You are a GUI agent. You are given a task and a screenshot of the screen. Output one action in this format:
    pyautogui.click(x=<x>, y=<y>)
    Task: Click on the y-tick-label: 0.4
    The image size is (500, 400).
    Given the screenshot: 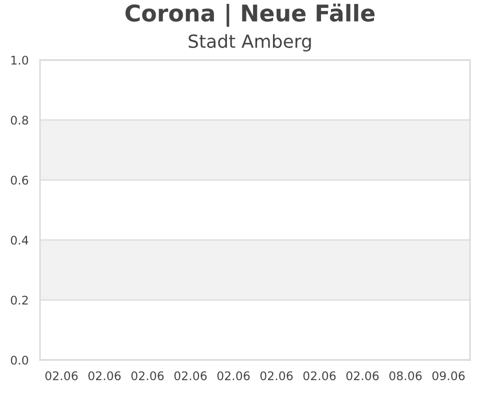 What is the action you would take?
    pyautogui.click(x=19, y=240)
    